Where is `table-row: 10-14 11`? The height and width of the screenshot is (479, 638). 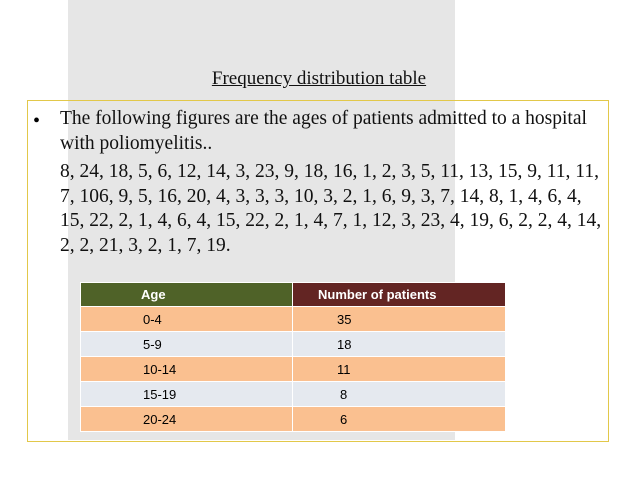 table-row: 10-14 11 is located at coordinates (293, 369).